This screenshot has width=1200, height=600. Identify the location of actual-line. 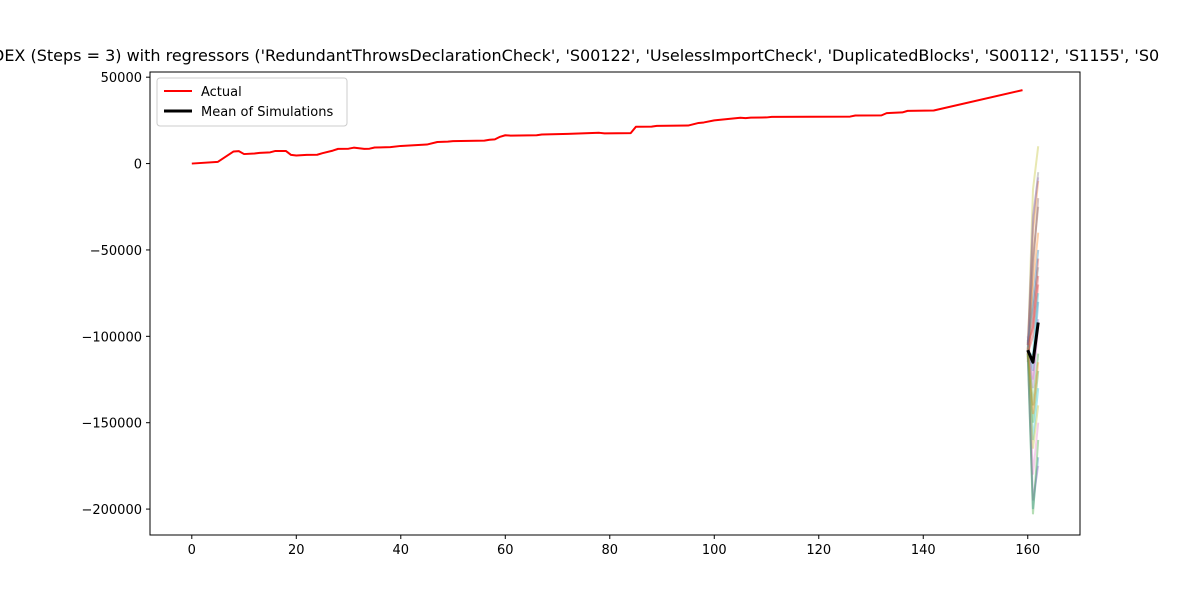
(607, 127).